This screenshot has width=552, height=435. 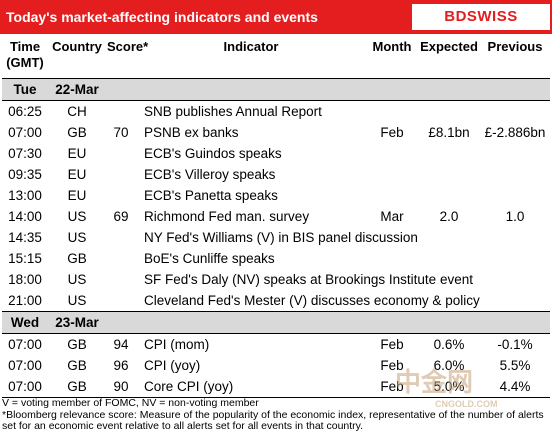 I want to click on expected-cell: 5.0%, so click(x=449, y=386).